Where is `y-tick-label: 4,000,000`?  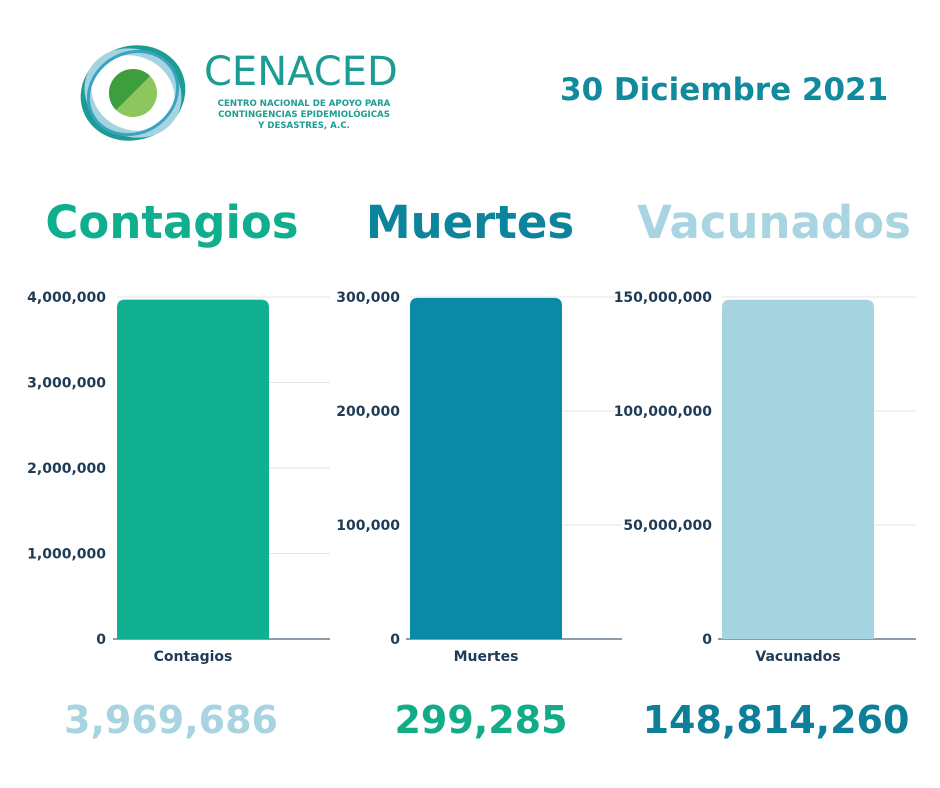 y-tick-label: 4,000,000 is located at coordinates (66, 298).